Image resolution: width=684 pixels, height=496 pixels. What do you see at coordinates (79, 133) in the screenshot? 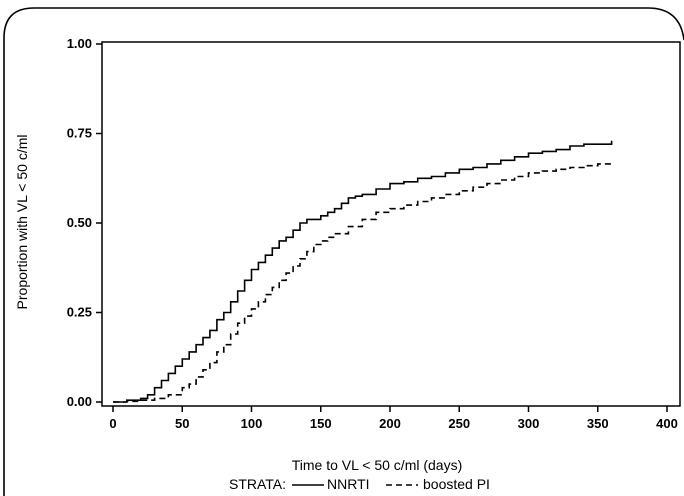
I see `y-tick-label-3: 0.75` at bounding box center [79, 133].